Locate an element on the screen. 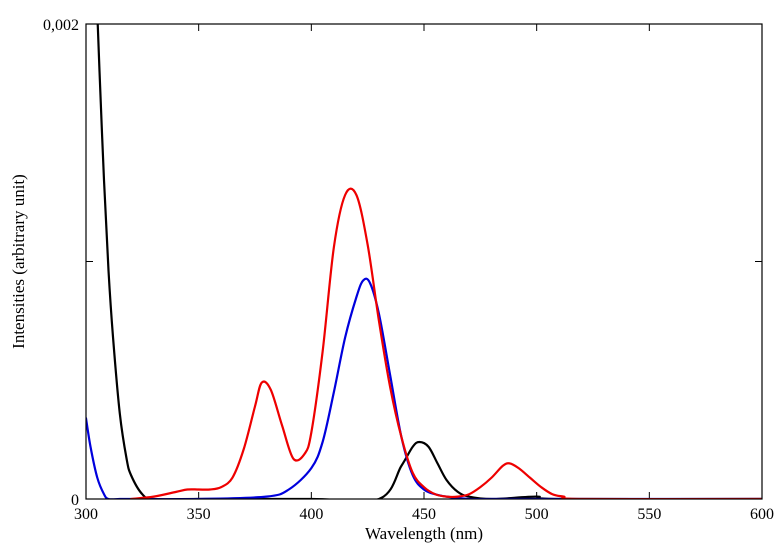 The image size is (778, 543). x-axis-title: Wavelength (nm) is located at coordinates (424, 533).